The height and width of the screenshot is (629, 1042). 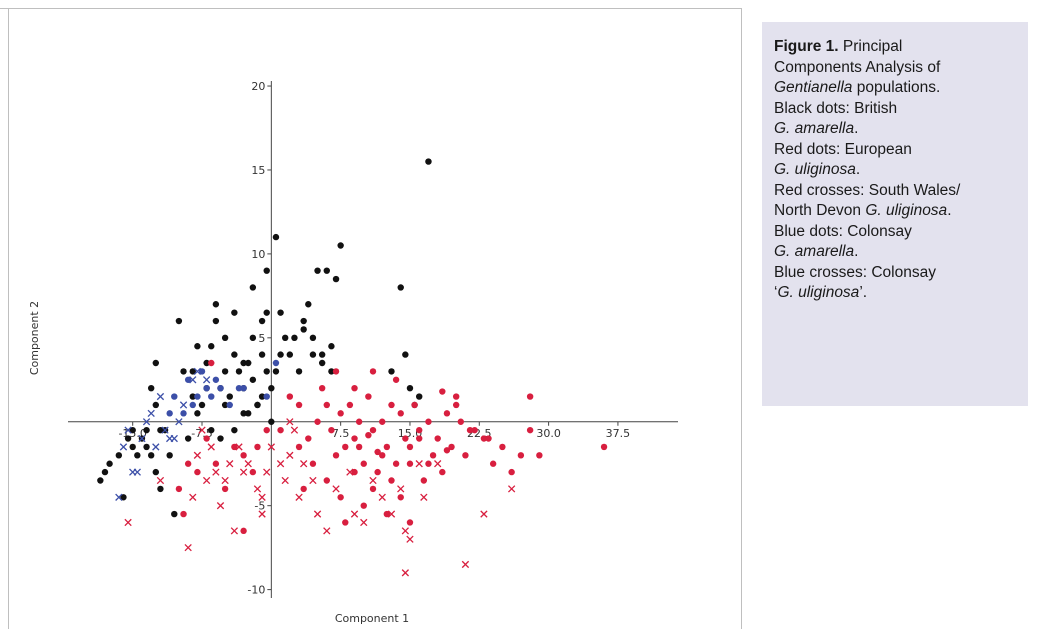 What do you see at coordinates (895, 47) in the screenshot?
I see `caption-line: Figure 1. Principal` at bounding box center [895, 47].